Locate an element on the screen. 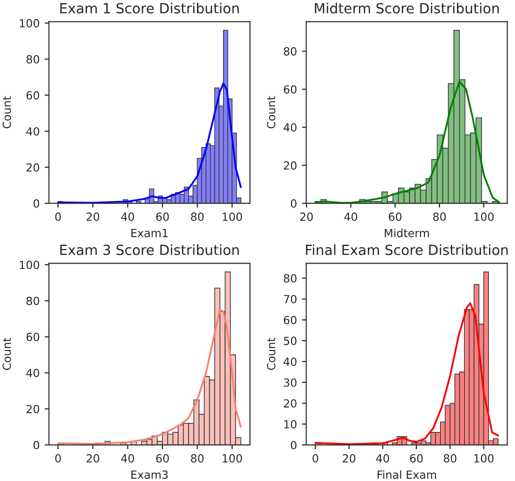 This screenshot has height=481, width=515. x-axis-title: Exam1 is located at coordinates (149, 233).